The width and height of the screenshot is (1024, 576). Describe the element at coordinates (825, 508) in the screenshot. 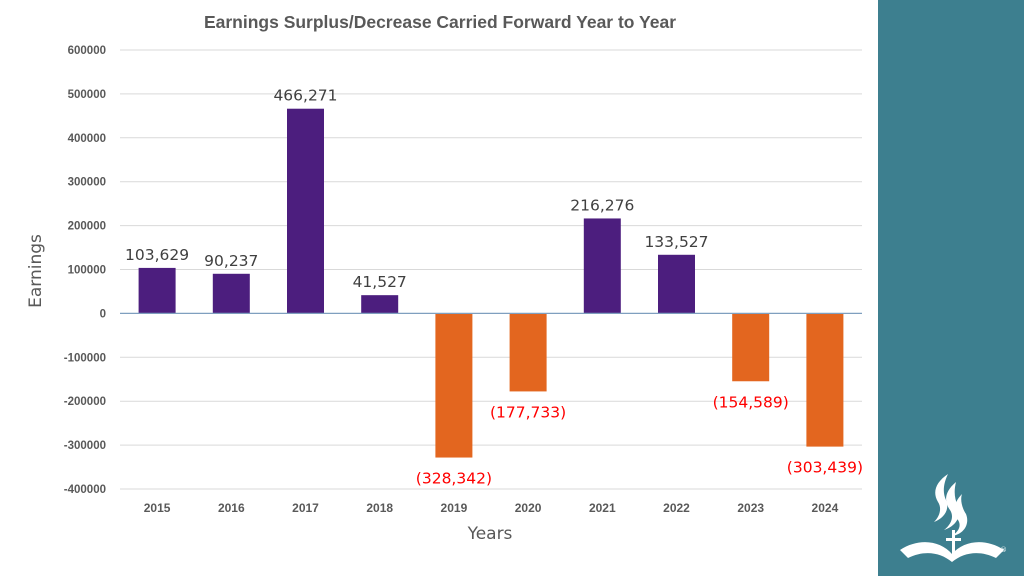

I see `x-tick-label: 2024` at that location.